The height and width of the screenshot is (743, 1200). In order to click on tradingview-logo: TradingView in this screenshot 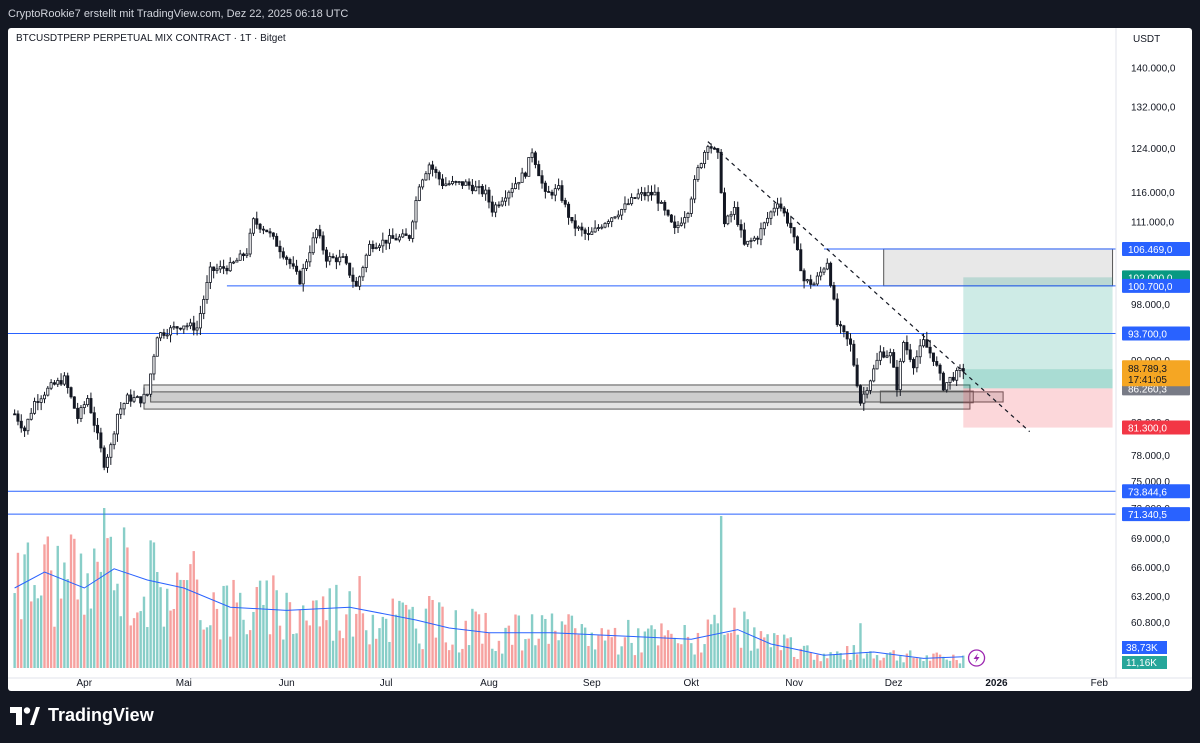, I will do `click(82, 715)`.